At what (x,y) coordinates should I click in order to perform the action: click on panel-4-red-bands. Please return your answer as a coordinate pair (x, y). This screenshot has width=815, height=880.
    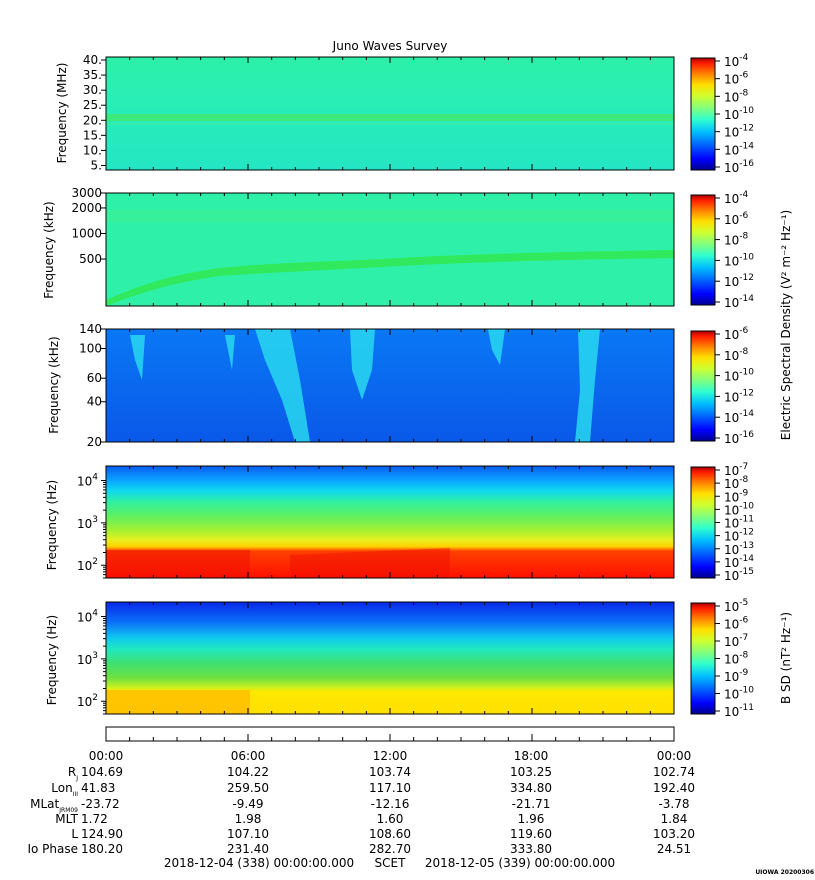
    Looking at the image, I should click on (278, 563).